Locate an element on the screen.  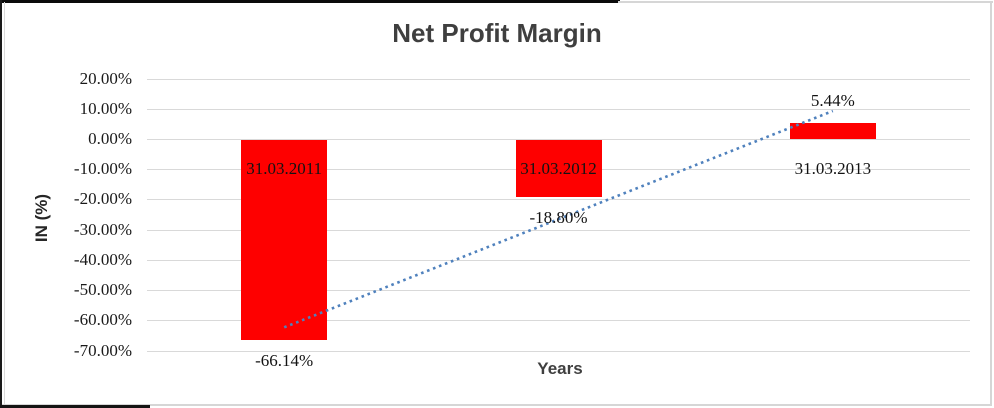
chart-title: Net Profit Margin is located at coordinates (497, 33).